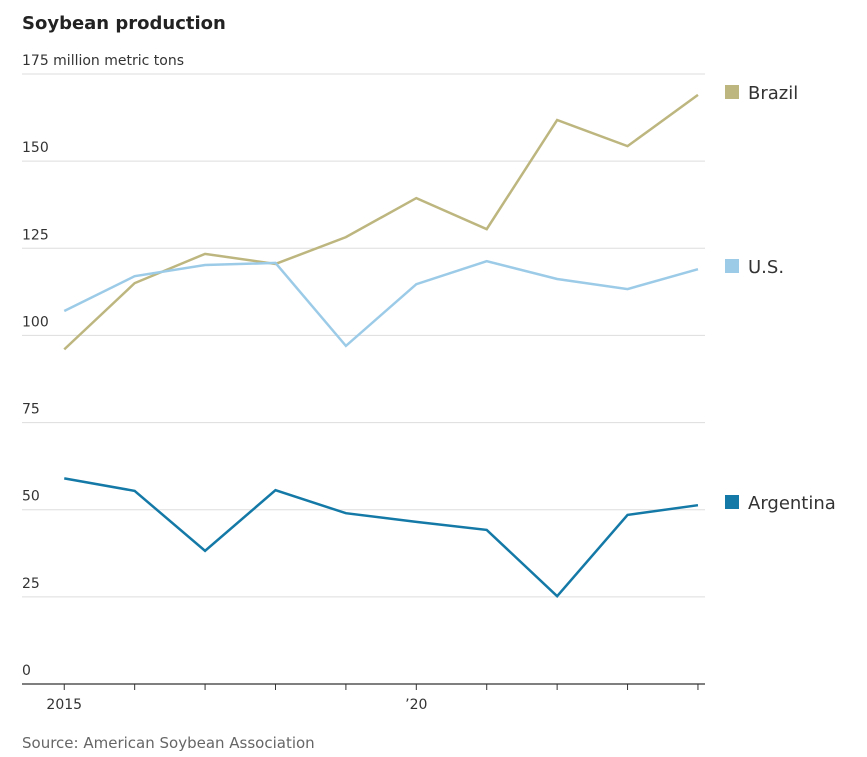  Describe the element at coordinates (31, 410) in the screenshot. I see `y-tick-label: 75` at that location.